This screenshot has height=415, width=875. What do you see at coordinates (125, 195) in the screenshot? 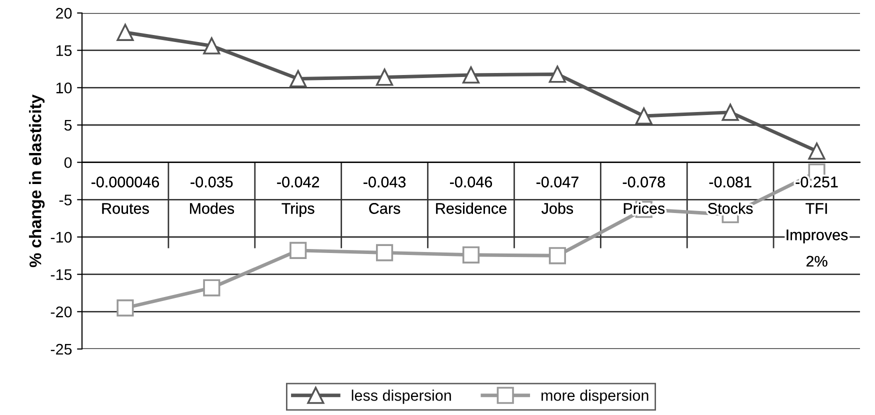
I see `x-tick-label: -0.000046 Routes` at bounding box center [125, 195].